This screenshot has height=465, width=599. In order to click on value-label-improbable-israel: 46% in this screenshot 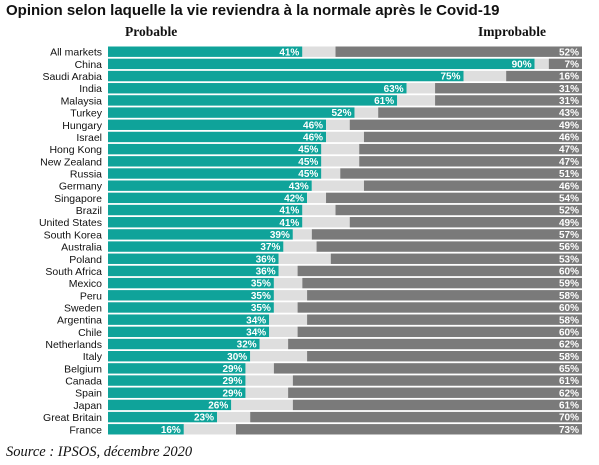, I will do `click(569, 138)`.